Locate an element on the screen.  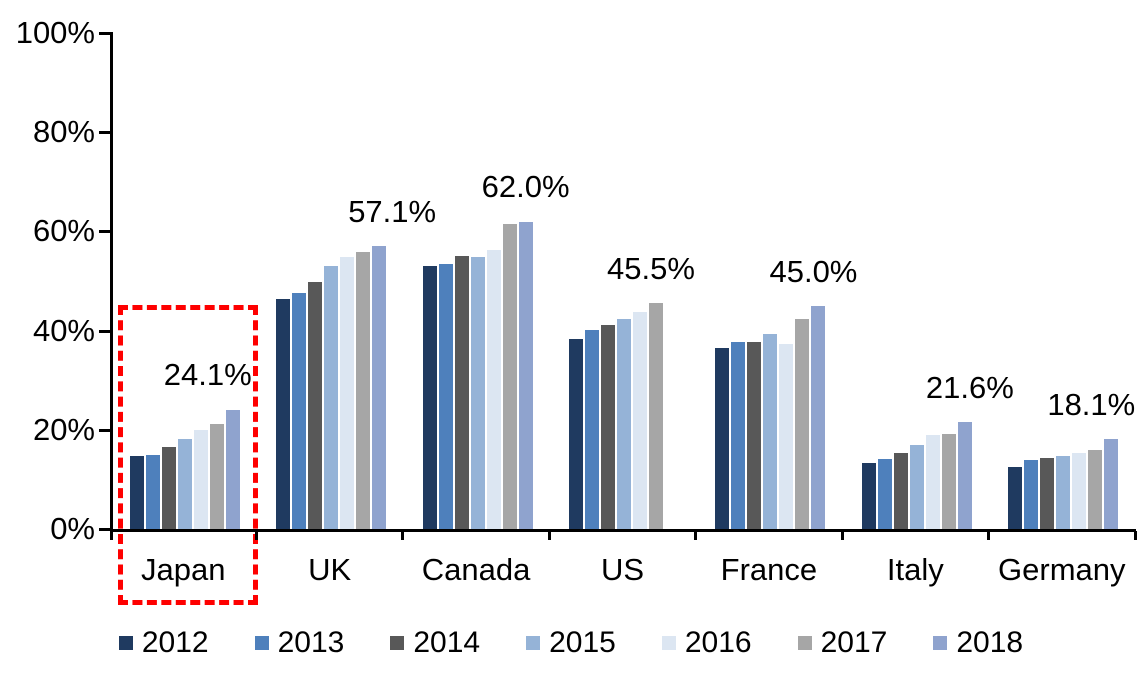
bar-us-2017 is located at coordinates (655, 416).